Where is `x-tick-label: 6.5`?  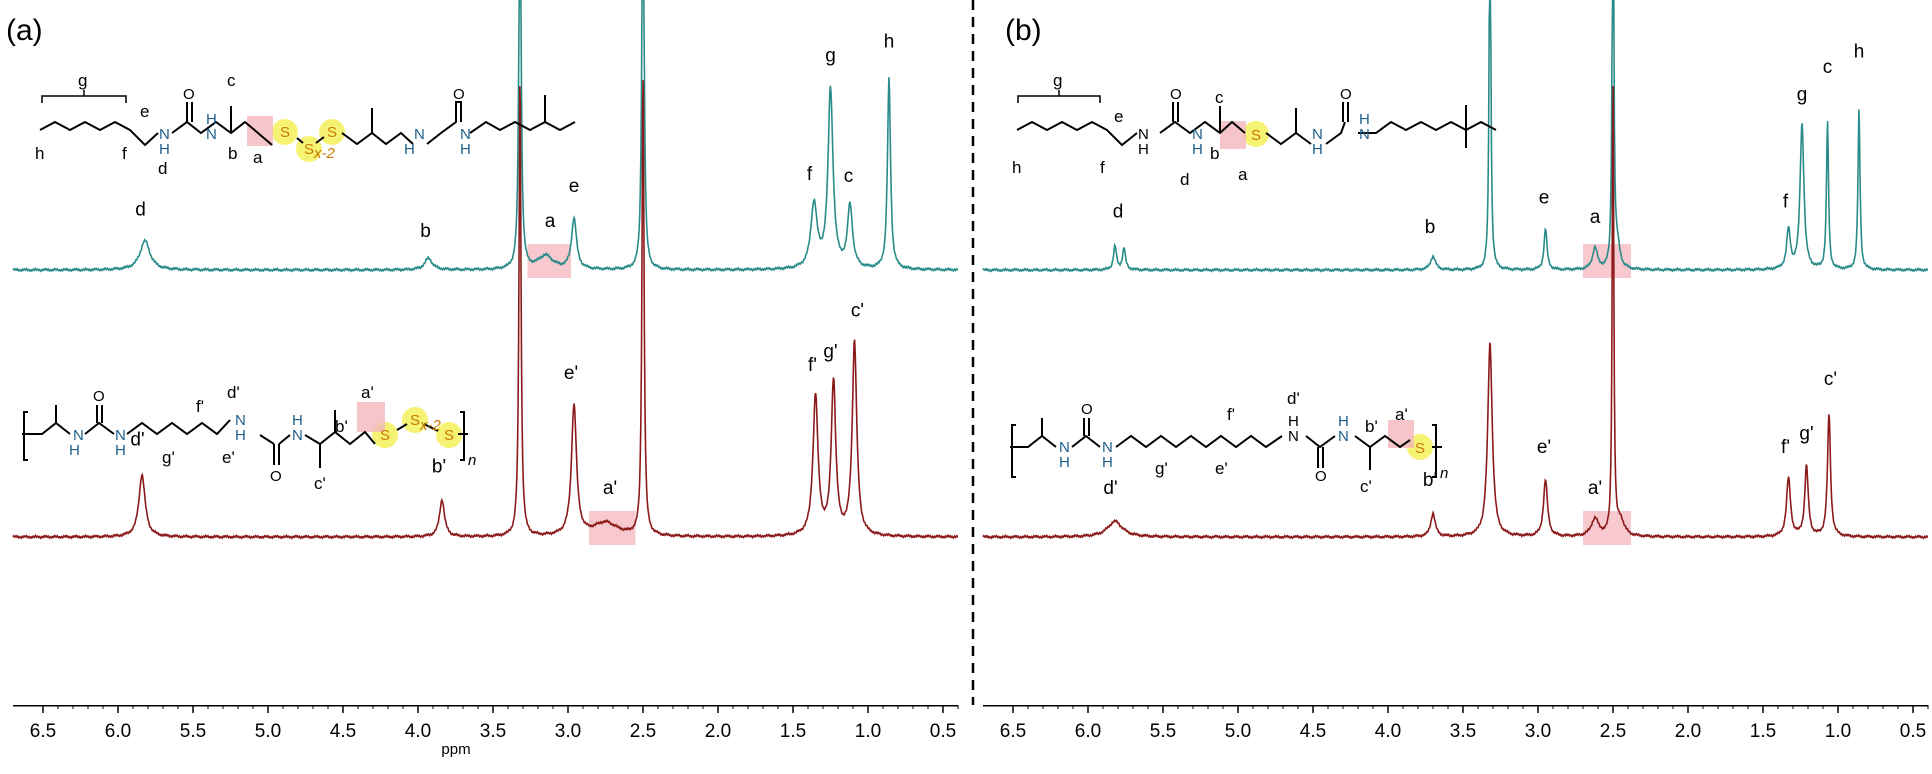 x-tick-label: 6.5 is located at coordinates (1013, 731).